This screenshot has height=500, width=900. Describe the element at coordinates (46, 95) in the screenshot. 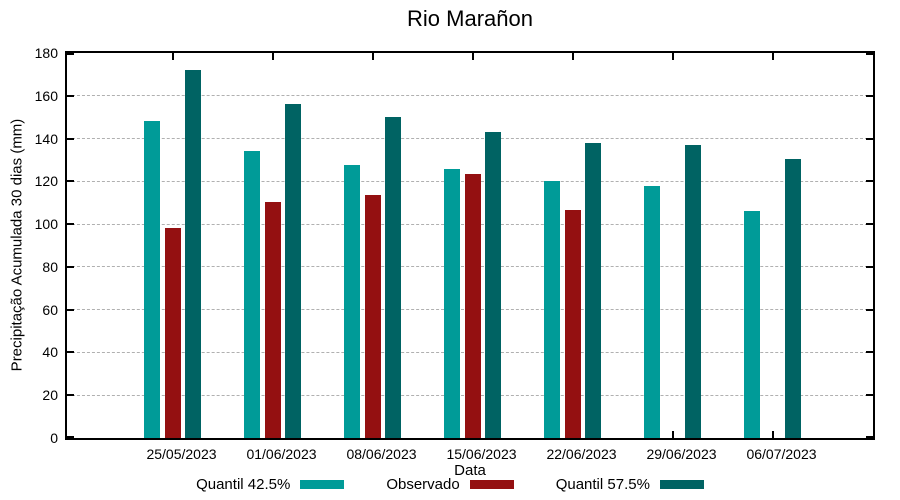

I see `y-tick-label-160: 160` at that location.